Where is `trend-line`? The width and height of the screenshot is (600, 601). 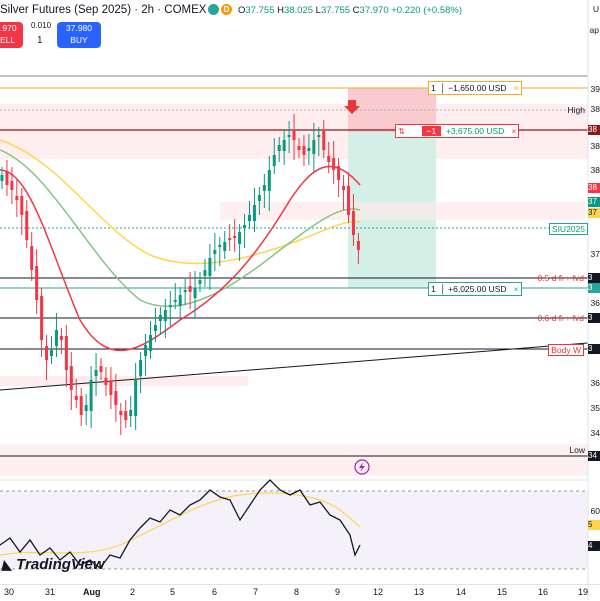
trend-line is located at coordinates (294, 366).